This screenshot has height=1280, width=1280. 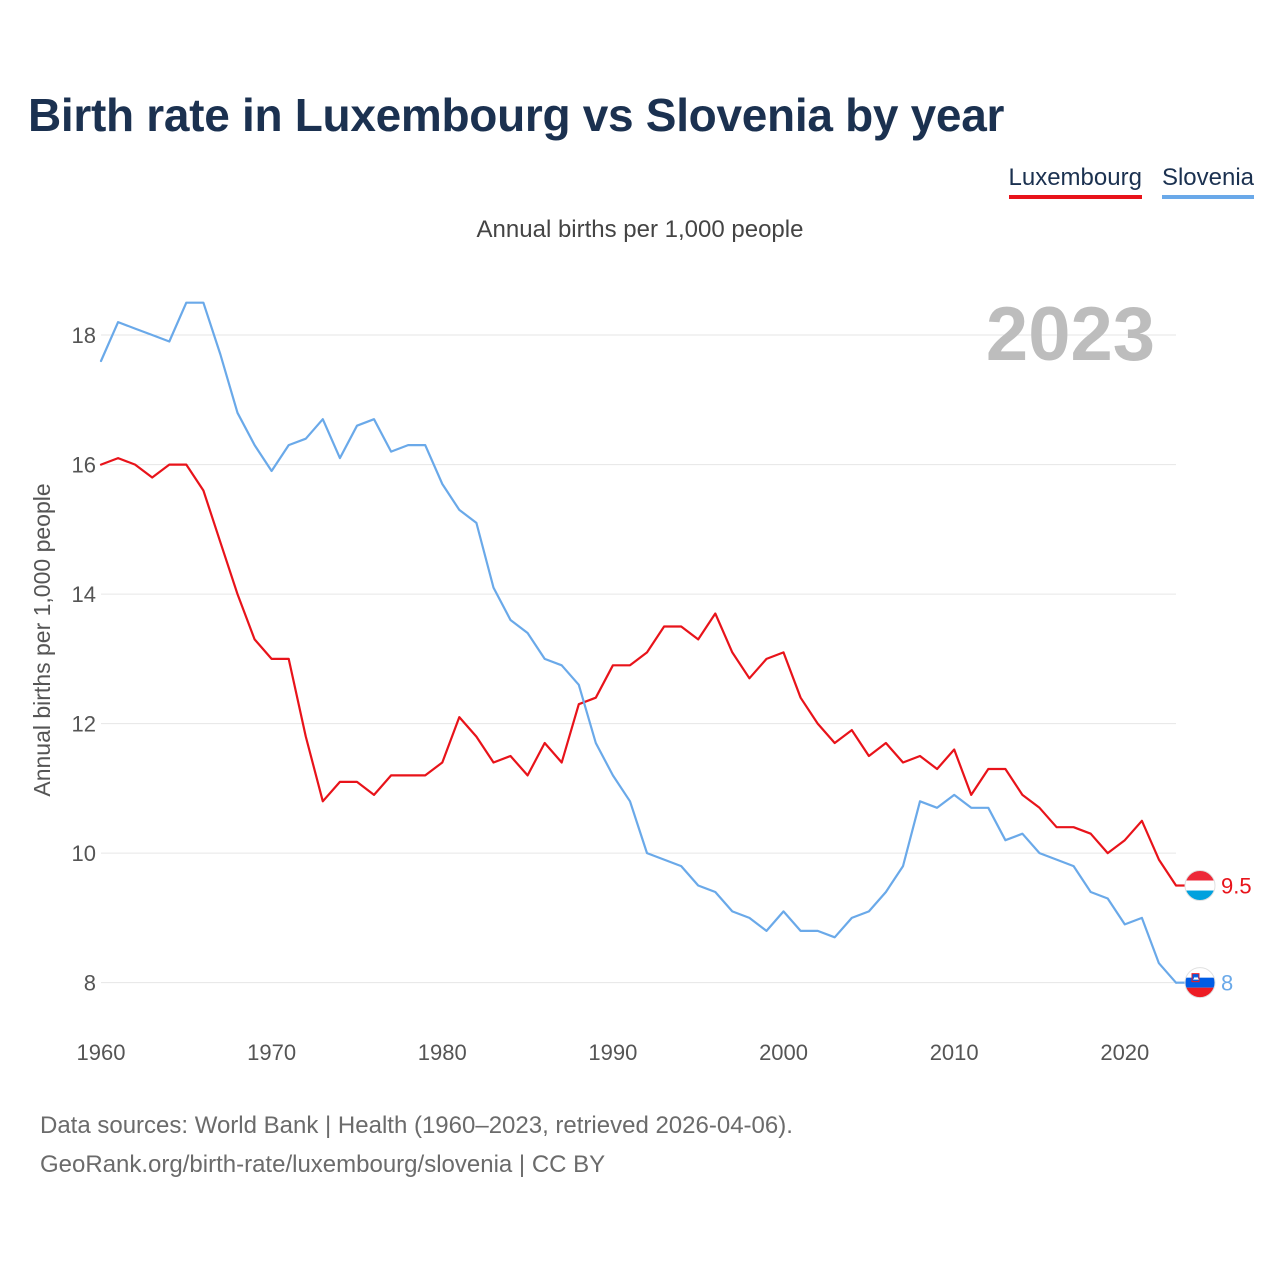 What do you see at coordinates (1227, 983) in the screenshot?
I see `end-value-label-slovenia: 8` at bounding box center [1227, 983].